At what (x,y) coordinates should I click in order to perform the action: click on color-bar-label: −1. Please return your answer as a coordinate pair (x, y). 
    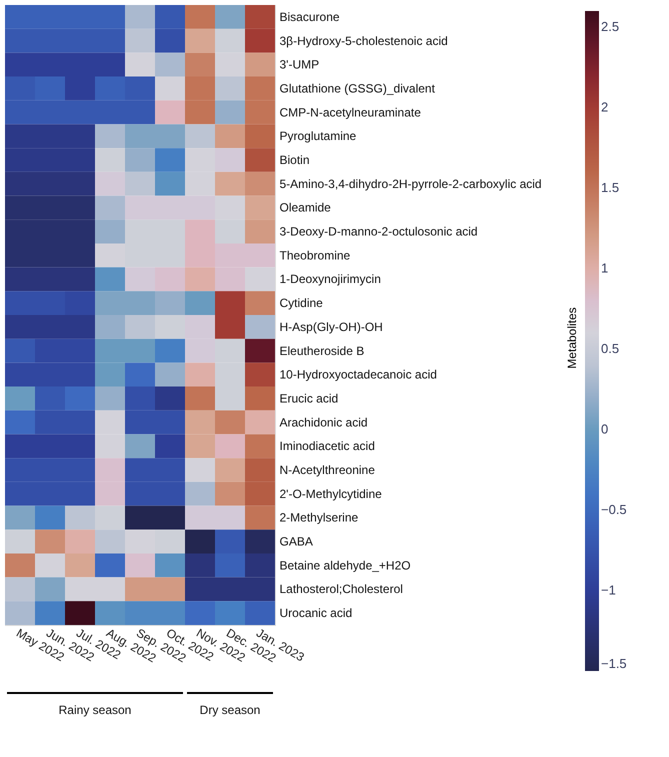
    Looking at the image, I should click on (608, 590).